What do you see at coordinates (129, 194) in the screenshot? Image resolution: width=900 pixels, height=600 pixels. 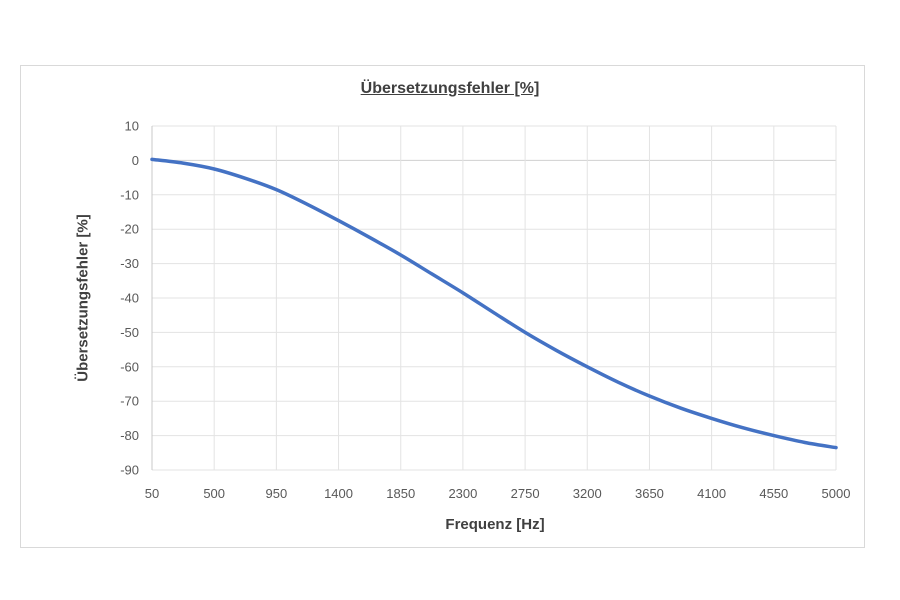 I see `y-tick-label: -10` at bounding box center [129, 194].